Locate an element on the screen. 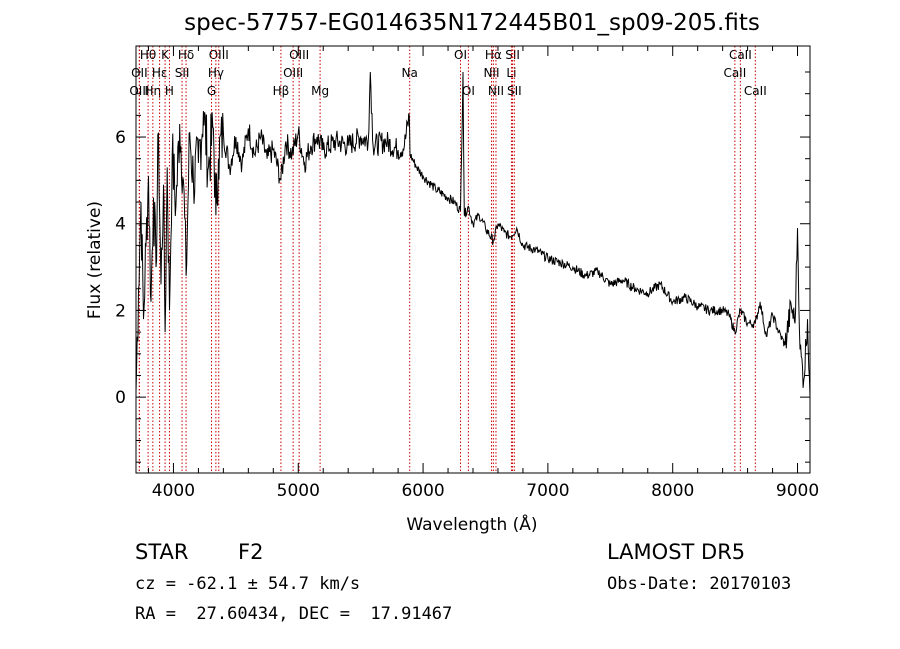 The image size is (900, 649). spectral-line-label: Hδ is located at coordinates (186, 55).